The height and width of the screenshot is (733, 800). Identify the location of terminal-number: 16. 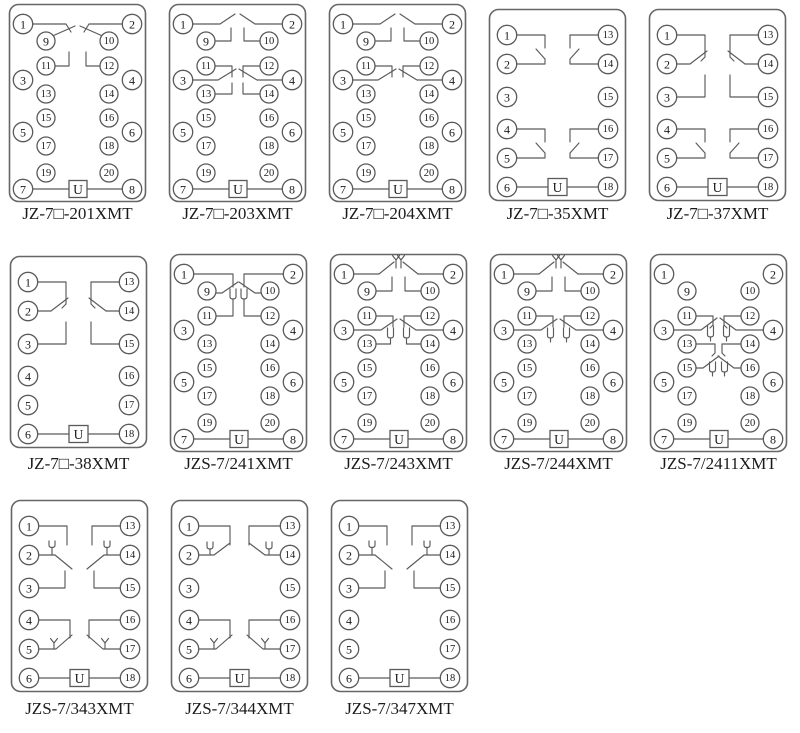
(290, 620).